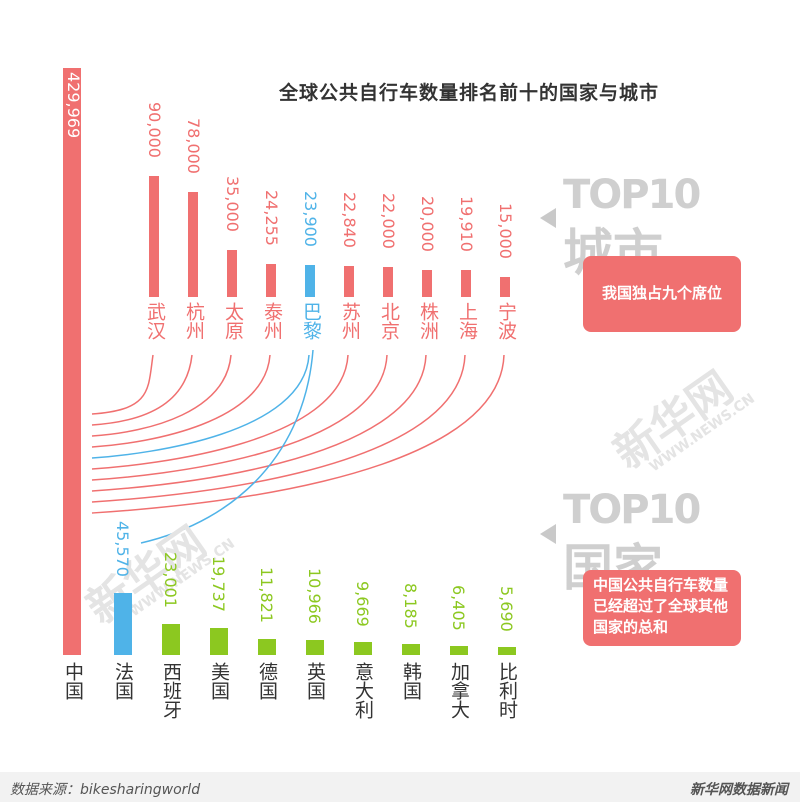 This screenshot has height=802, width=800. What do you see at coordinates (400, 787) in the screenshot?
I see `footer: 数据来源：bikesharingworld 新华网数据新闻` at bounding box center [400, 787].